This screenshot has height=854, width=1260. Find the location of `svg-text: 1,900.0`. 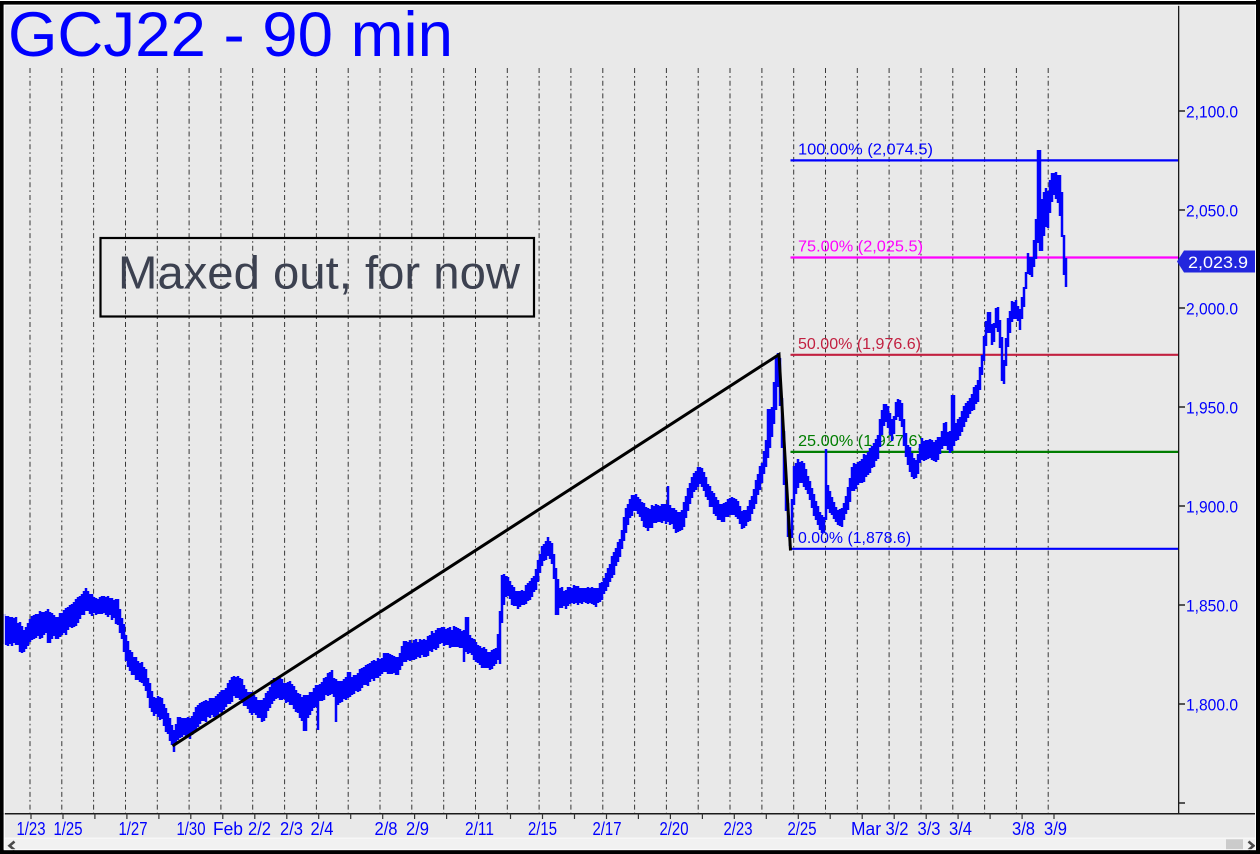

svg-text: 1,900.0 is located at coordinates (1212, 507).